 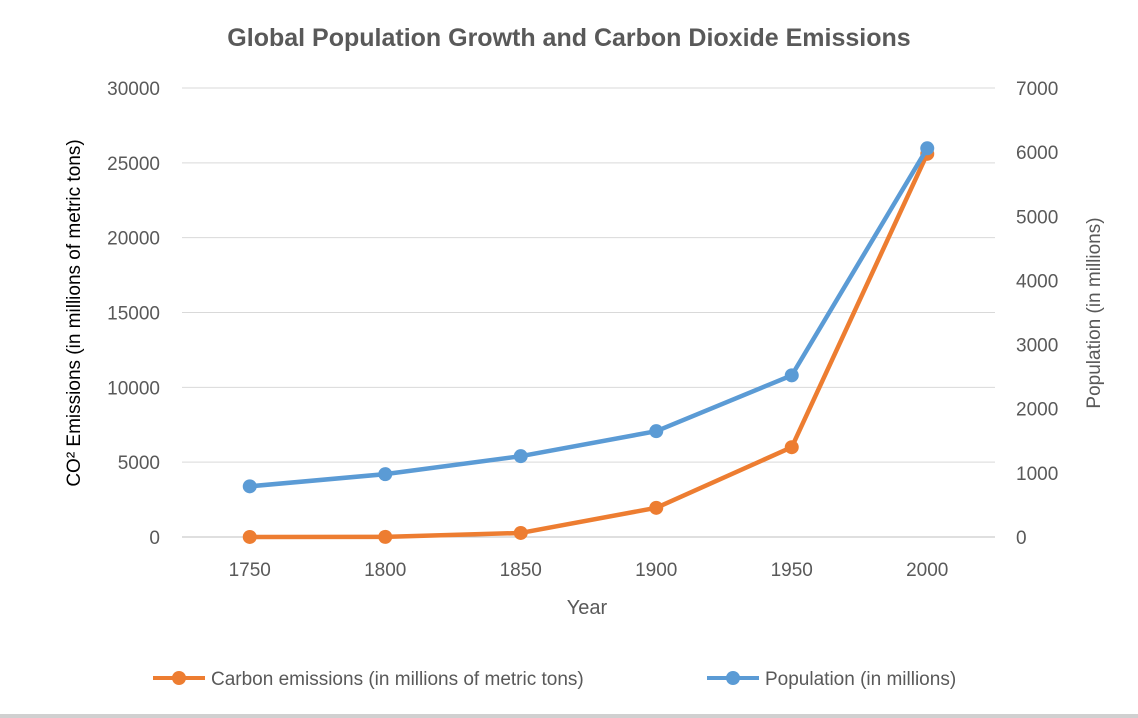 What do you see at coordinates (385, 570) in the screenshot?
I see `x-tick-label: 1800` at bounding box center [385, 570].